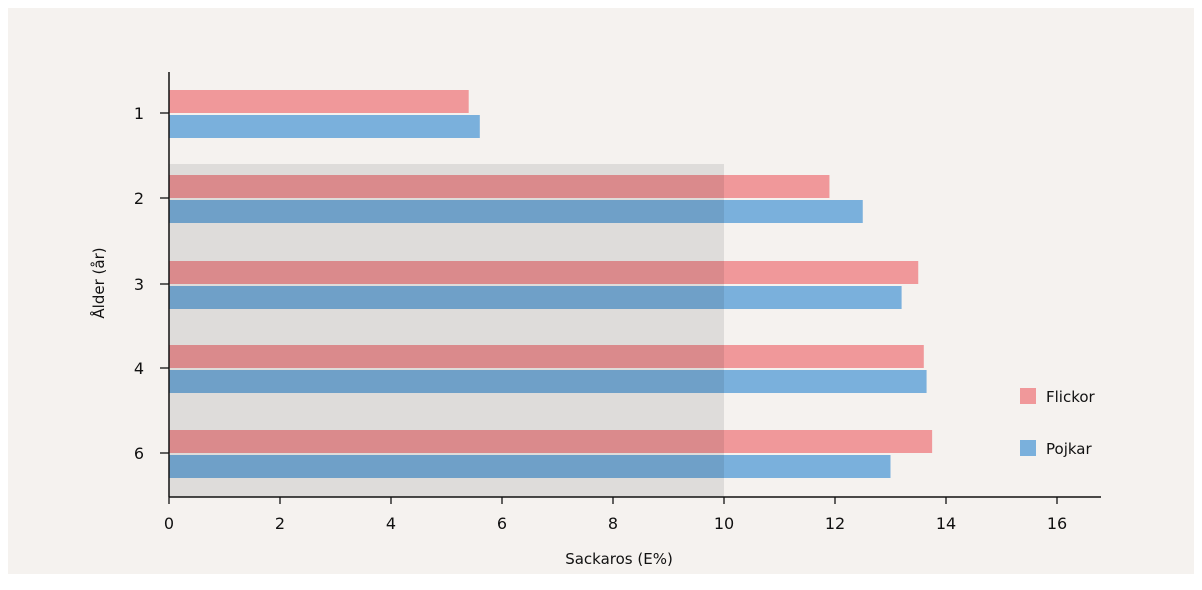 This screenshot has width=1202, height=590. Describe the element at coordinates (1057, 523) in the screenshot. I see `x-tick-label: 16` at that location.